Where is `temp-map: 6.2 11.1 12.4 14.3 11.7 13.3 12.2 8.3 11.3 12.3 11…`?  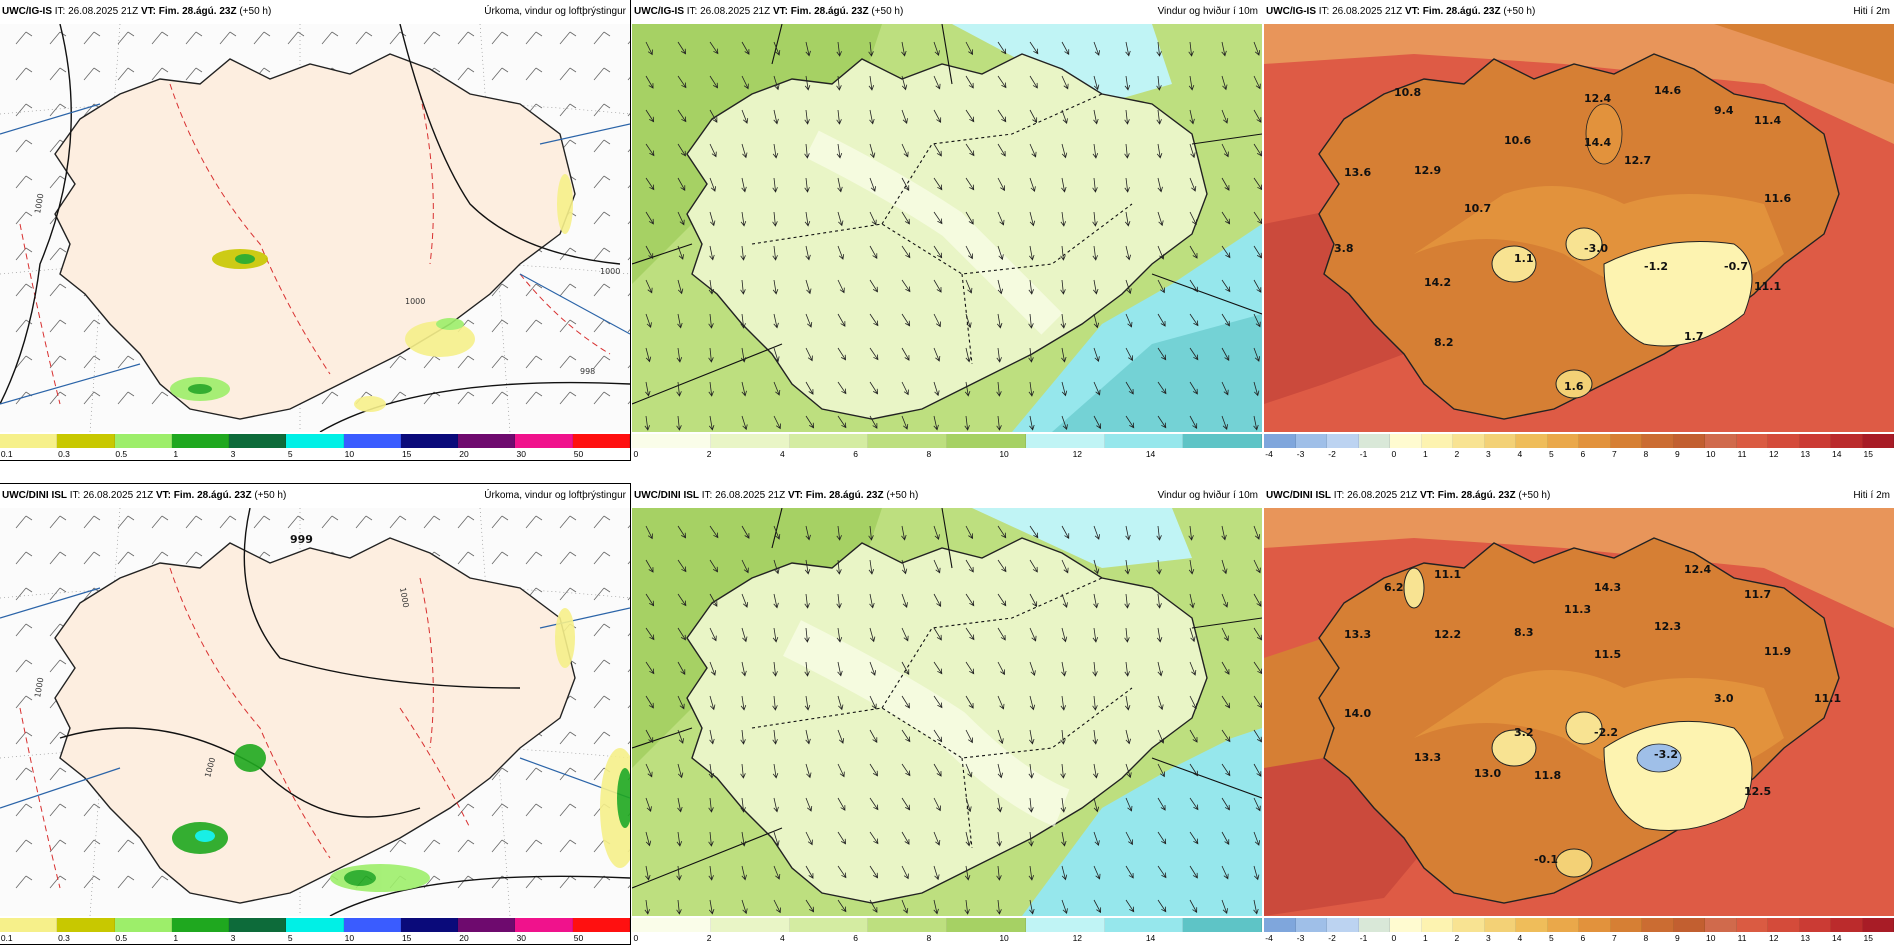 temp-map: 6.2 11.1 12.4 14.3 11.7 13.3 12.2 8.3 11.3 12.3 11… is located at coordinates (1579, 712).